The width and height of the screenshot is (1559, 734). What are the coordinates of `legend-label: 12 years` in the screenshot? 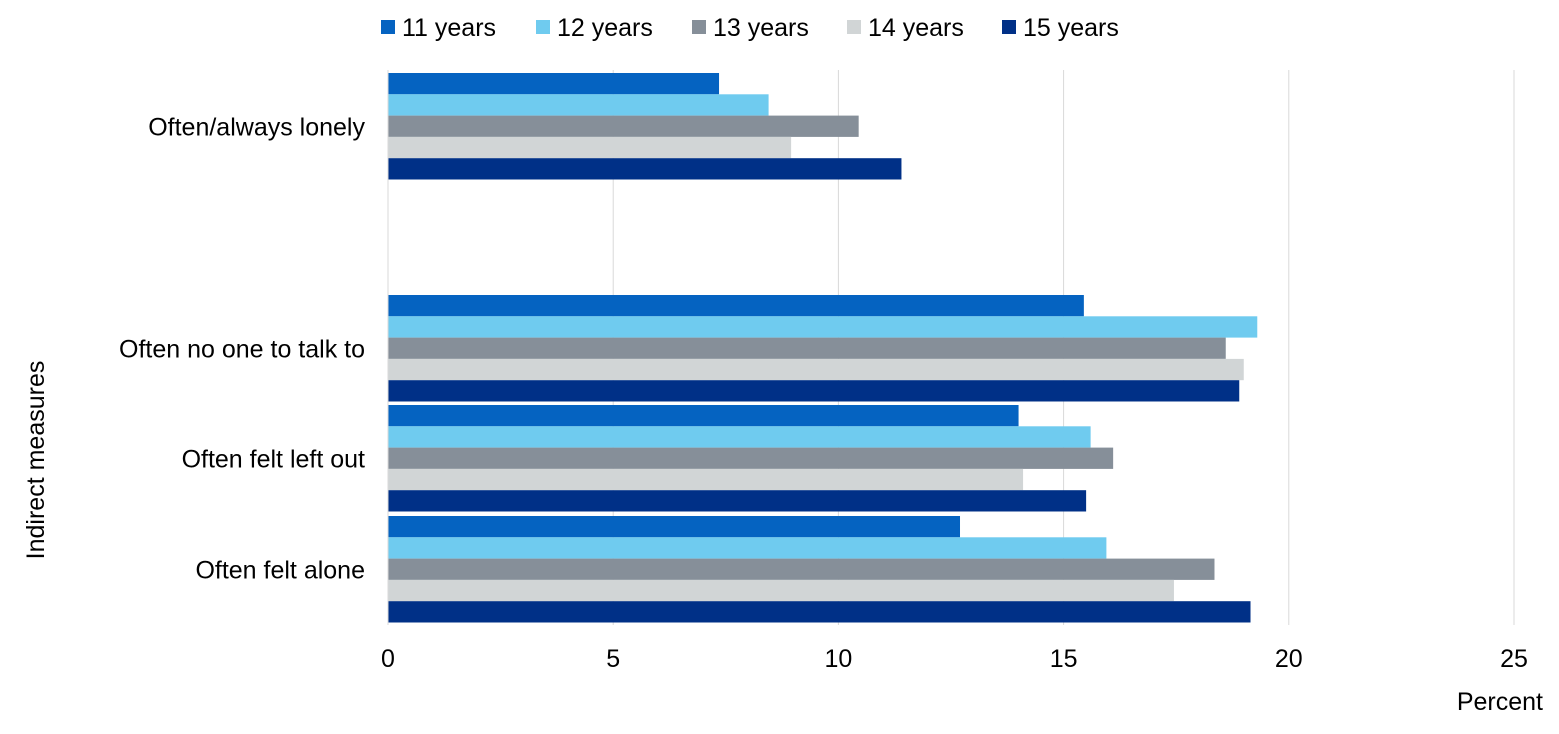 It's located at (605, 28).